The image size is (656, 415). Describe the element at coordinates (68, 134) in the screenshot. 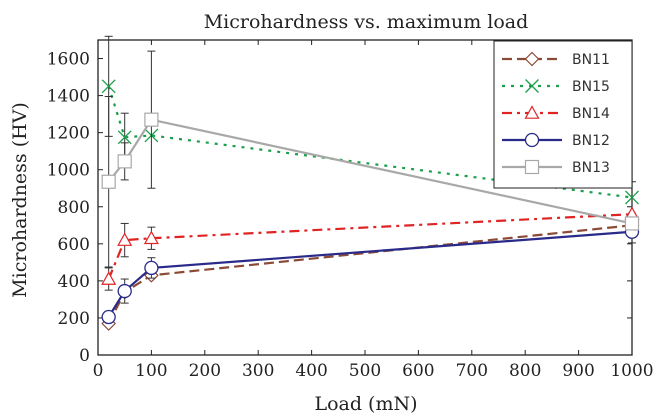

I see `y-tick-label: 1200` at that location.